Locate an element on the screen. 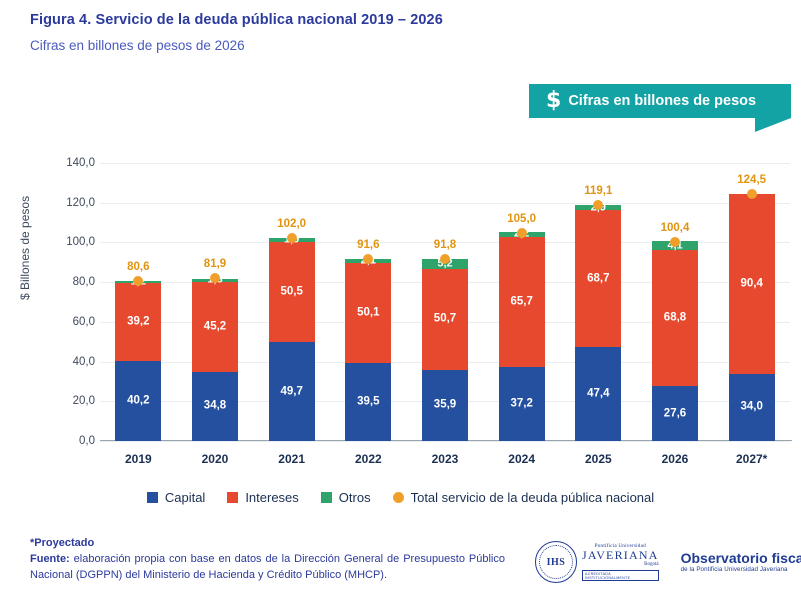  units-badge: $ Cifras en billones de pesos is located at coordinates (660, 108).